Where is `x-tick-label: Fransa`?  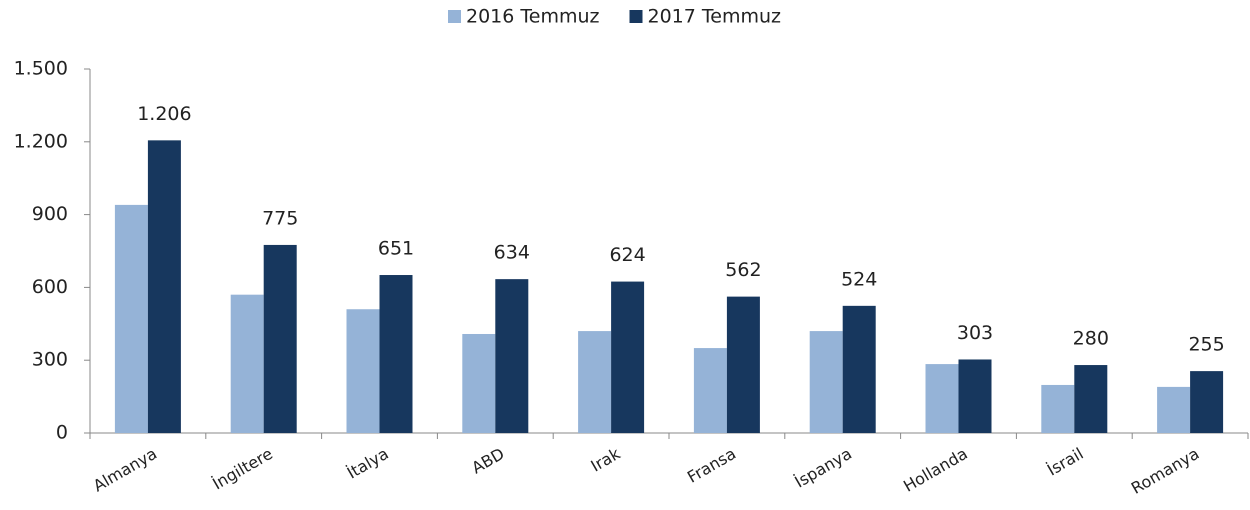
x-tick-label: Fransa is located at coordinates (711, 465).